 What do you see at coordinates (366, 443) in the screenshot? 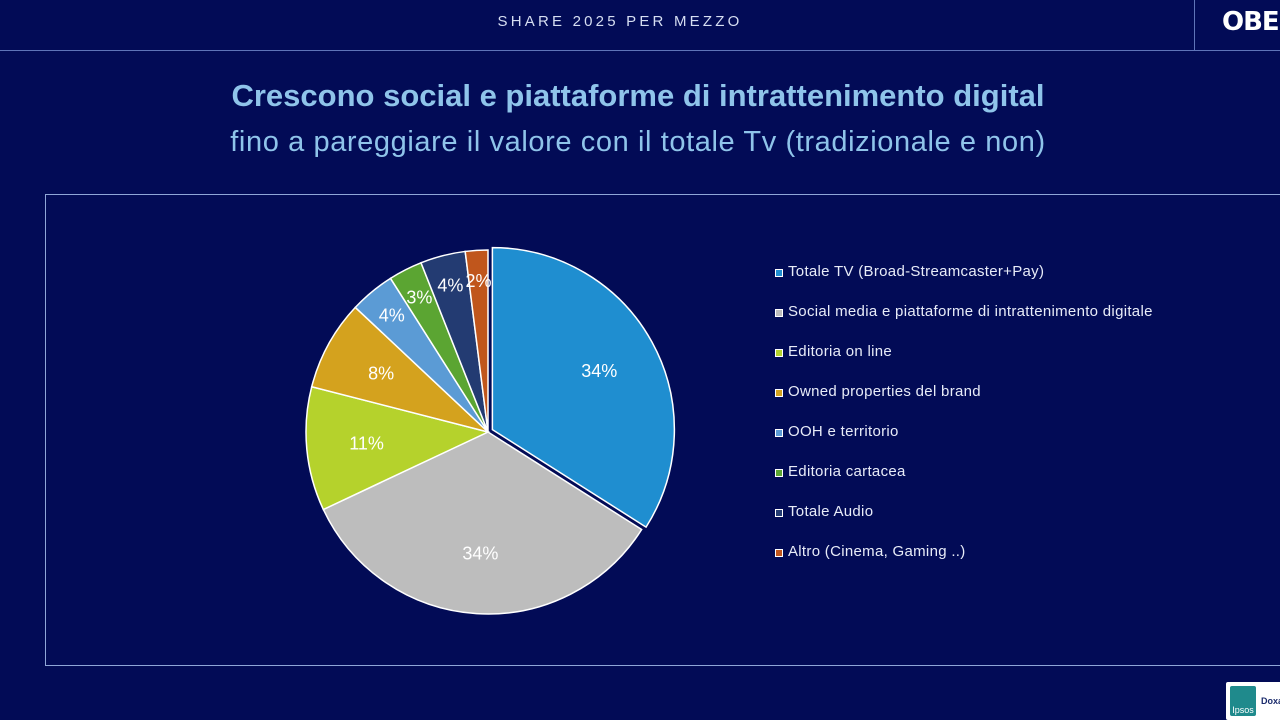
I see `pie-data-label-3: 11%` at bounding box center [366, 443].